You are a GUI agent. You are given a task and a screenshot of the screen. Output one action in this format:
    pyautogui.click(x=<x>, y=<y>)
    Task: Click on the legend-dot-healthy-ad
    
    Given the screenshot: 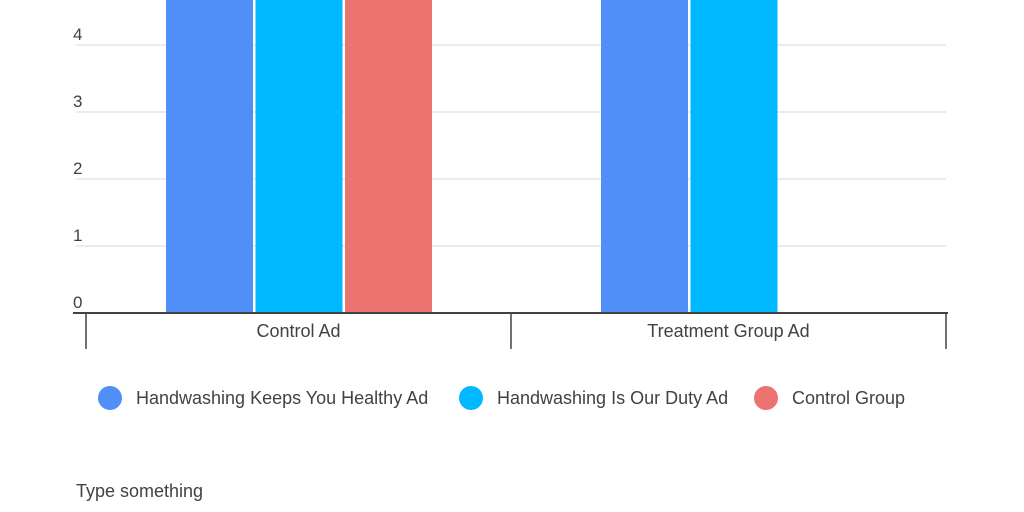 What is the action you would take?
    pyautogui.click(x=110, y=398)
    